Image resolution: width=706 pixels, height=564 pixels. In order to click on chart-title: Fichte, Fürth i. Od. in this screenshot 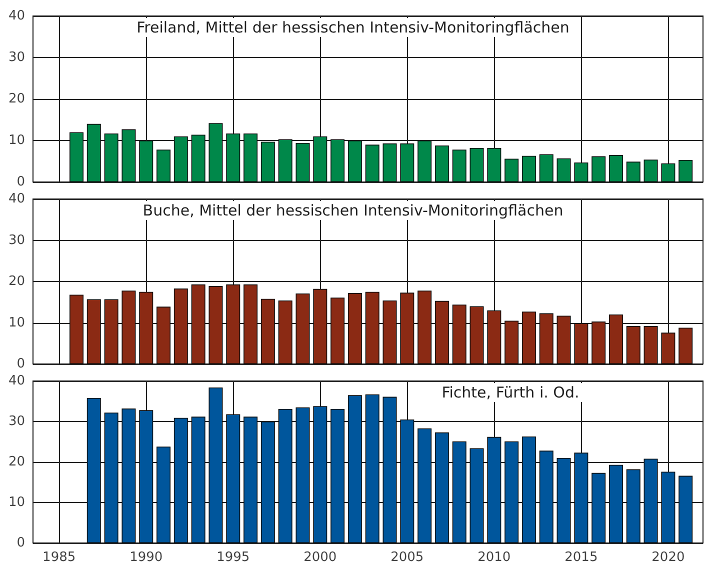, I will do `click(511, 393)`.